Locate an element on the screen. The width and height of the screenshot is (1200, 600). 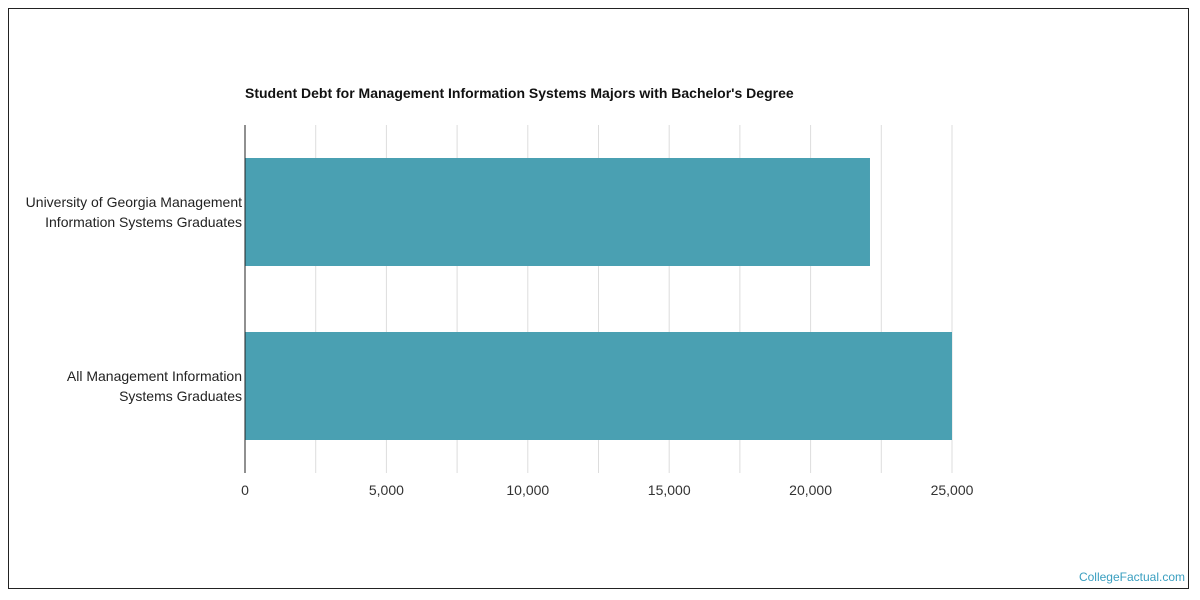
category-label: Information Systems Graduates is located at coordinates (143, 222).